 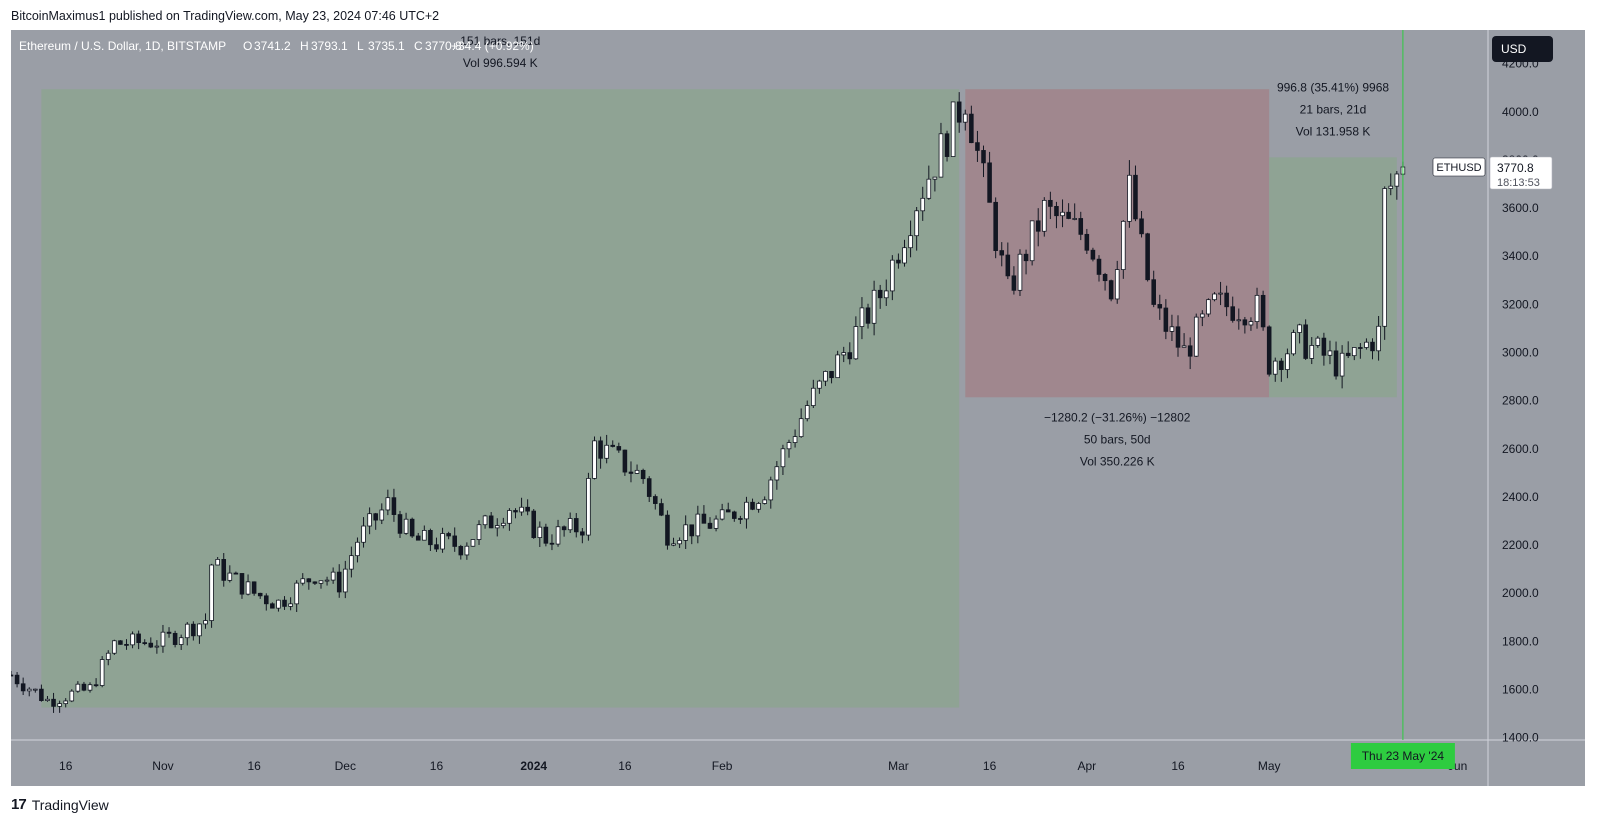 I want to click on price-axis, so click(x=1536, y=385).